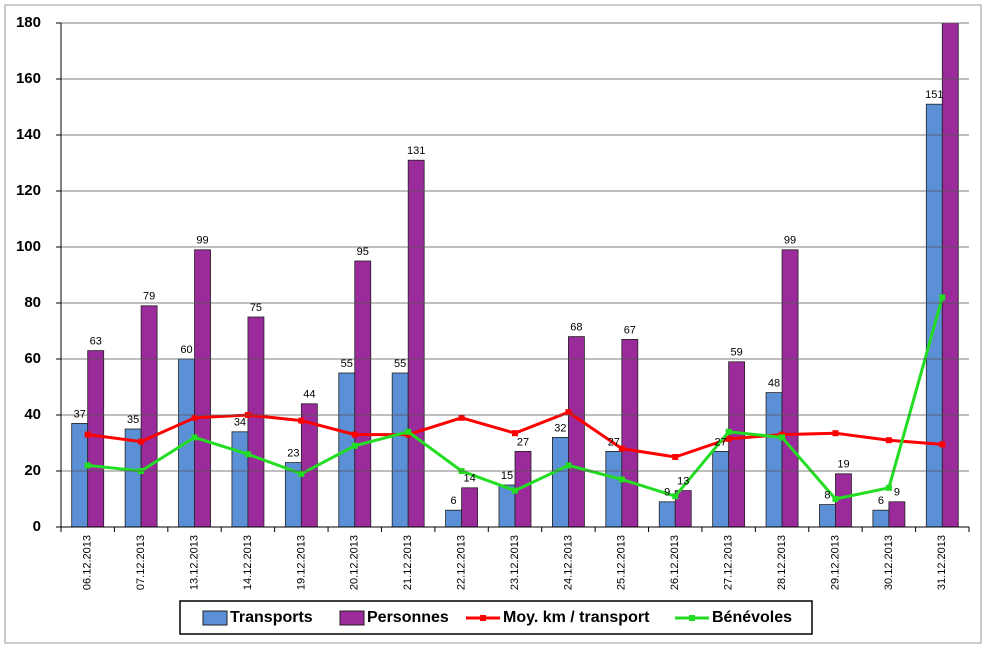  I want to click on legend-label: Personnes, so click(408, 617).